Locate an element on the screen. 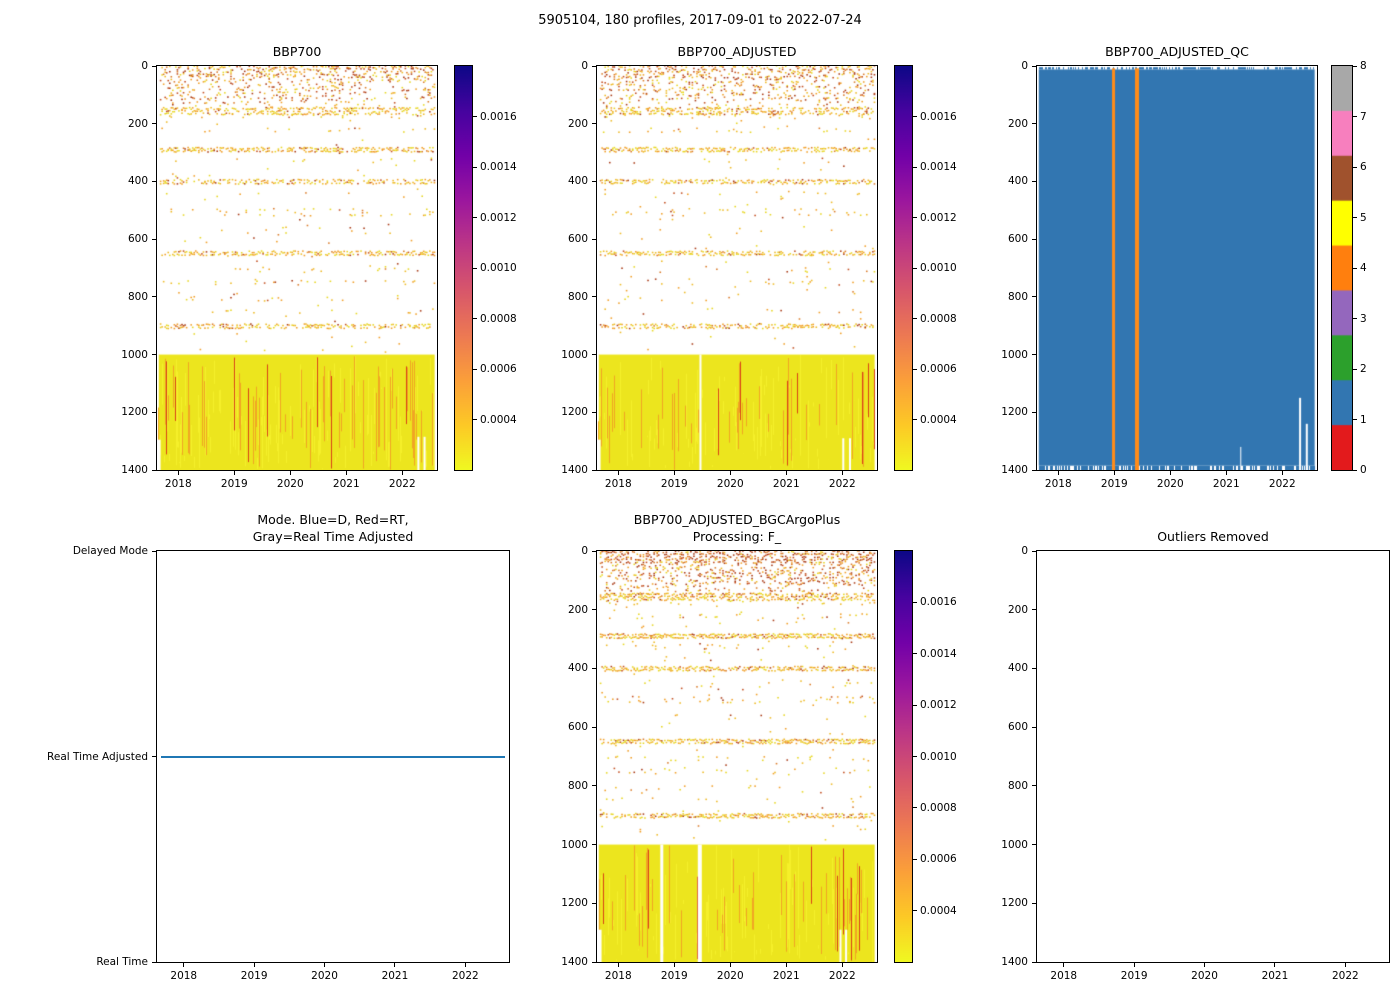  colorbar-tick-label: 5 is located at coordinates (1363, 217).